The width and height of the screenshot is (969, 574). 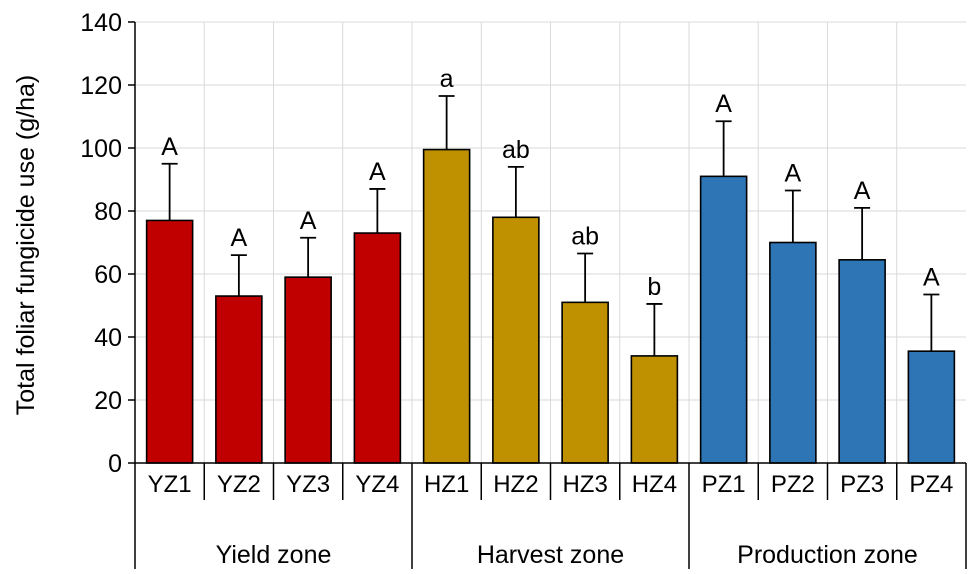 I want to click on bar-pz3, so click(x=862, y=361).